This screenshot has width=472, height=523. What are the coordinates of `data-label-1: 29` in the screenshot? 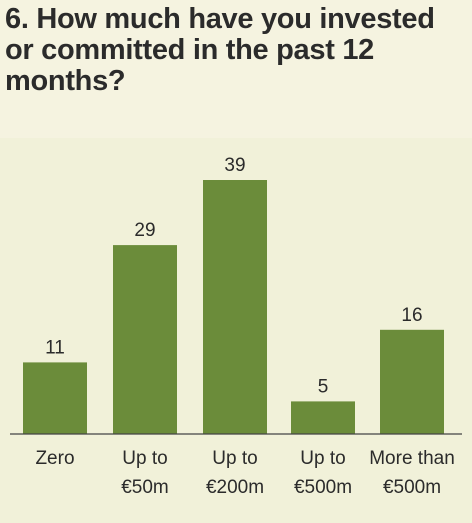 It's located at (144, 230).